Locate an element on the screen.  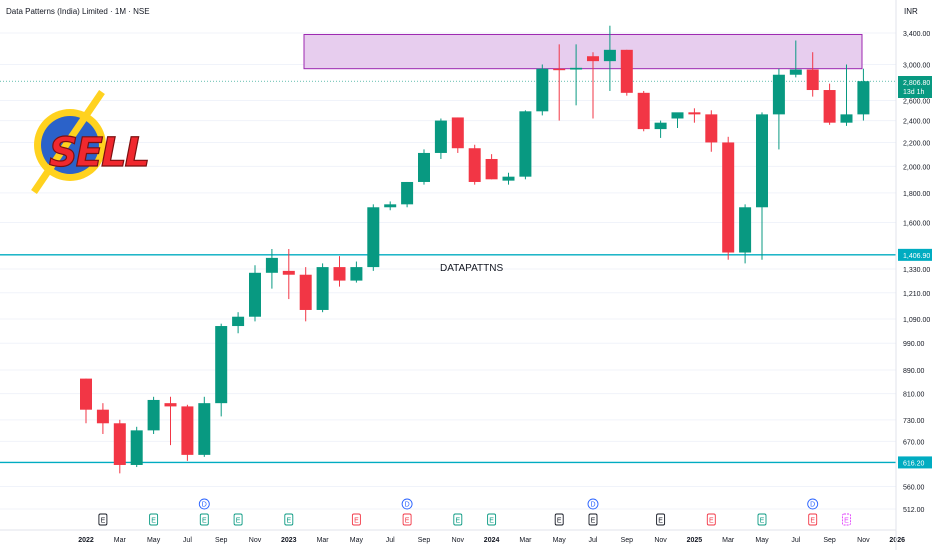
currency-label: INR is located at coordinates (911, 11).